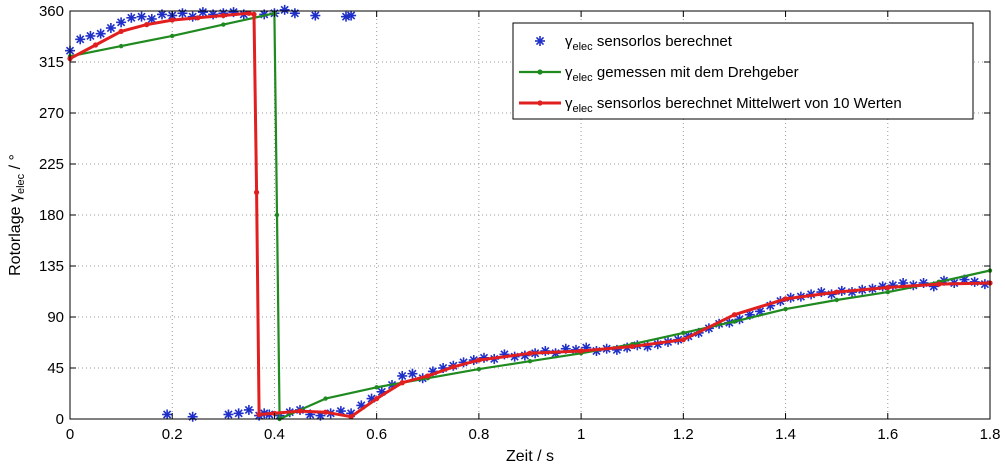 The height and width of the screenshot is (469, 1005). What do you see at coordinates (15, 198) in the screenshot?
I see `y-axis-label-symbol: γ` at bounding box center [15, 198].